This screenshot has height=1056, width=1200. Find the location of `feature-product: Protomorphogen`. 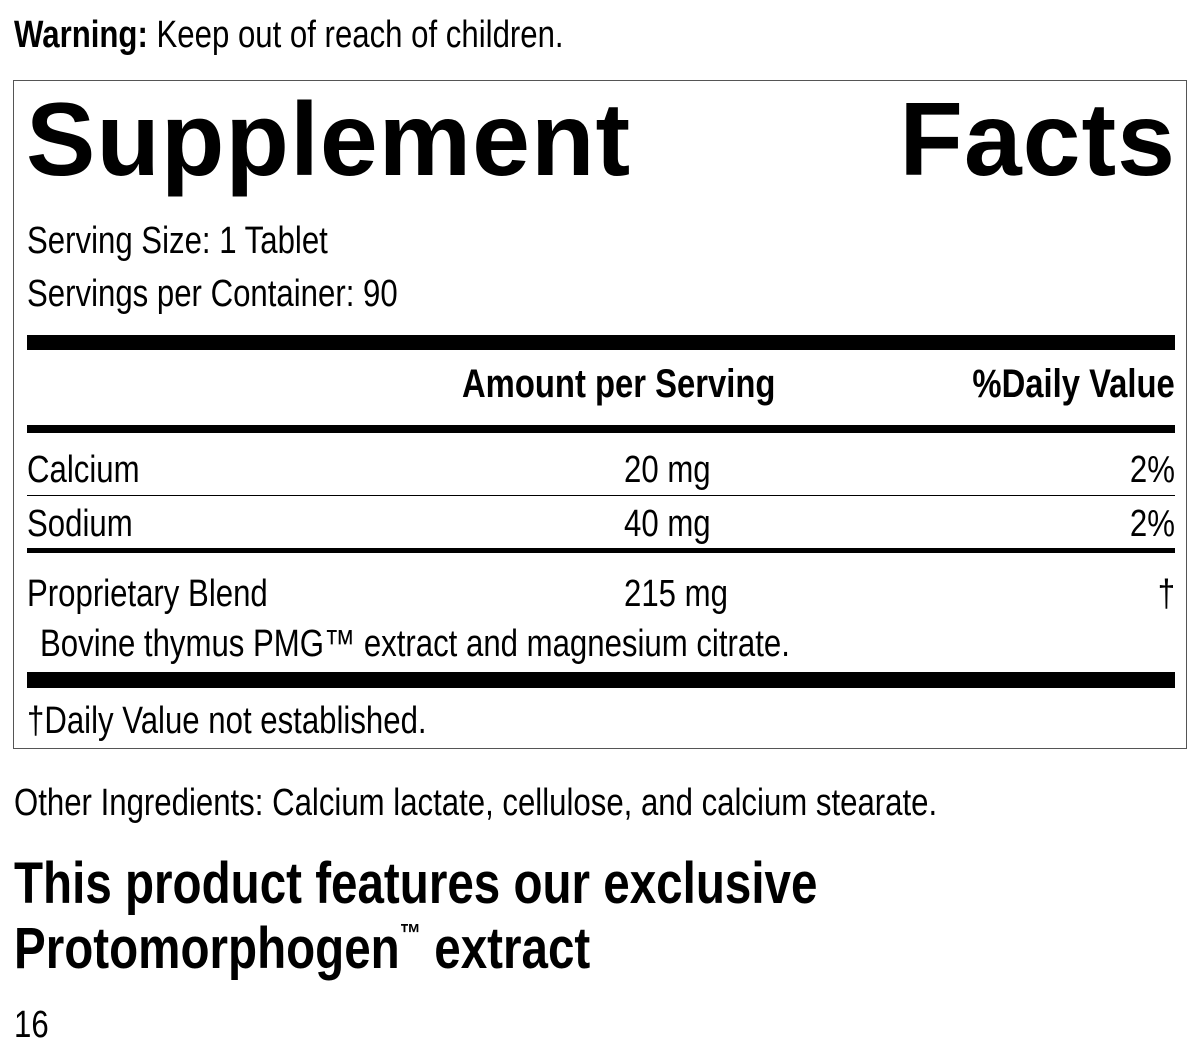

feature-product: Protomorphogen is located at coordinates (207, 948).